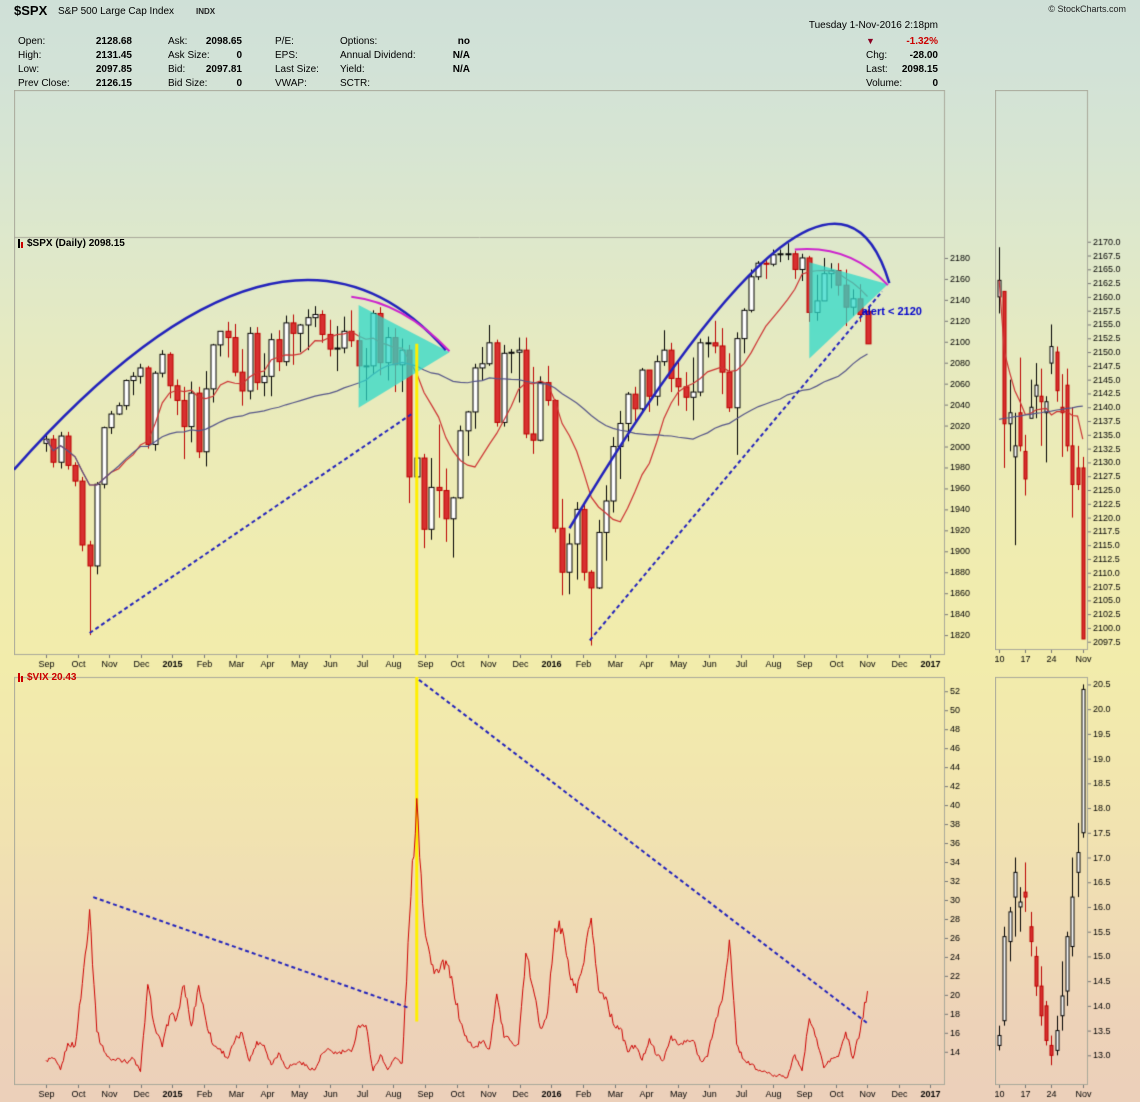 The image size is (1140, 1102). I want to click on quote-row: Yield: N/A, so click(405, 69).